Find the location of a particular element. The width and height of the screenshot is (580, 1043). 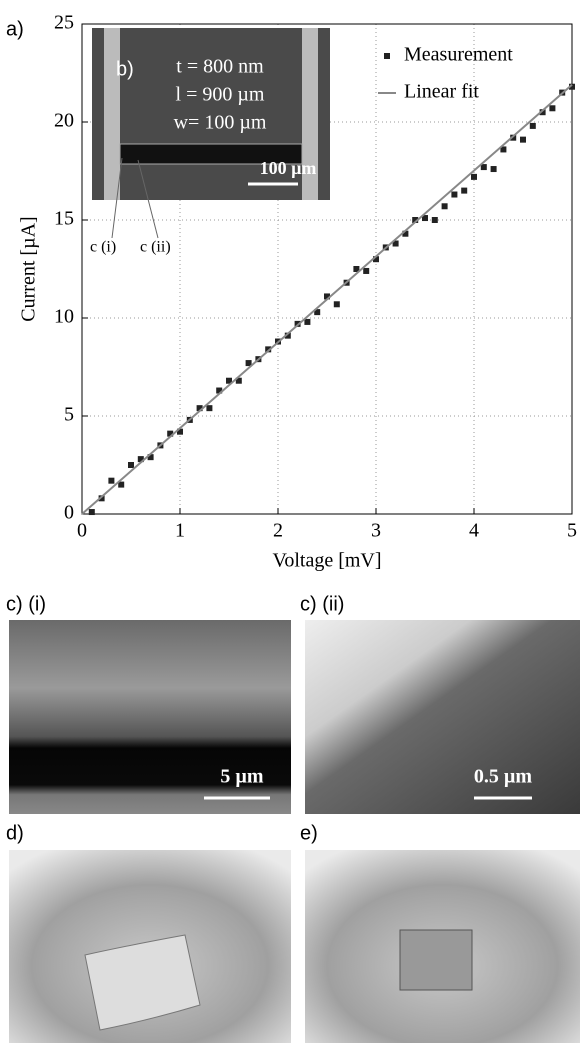

callout-label: c (ii) is located at coordinates (155, 247).